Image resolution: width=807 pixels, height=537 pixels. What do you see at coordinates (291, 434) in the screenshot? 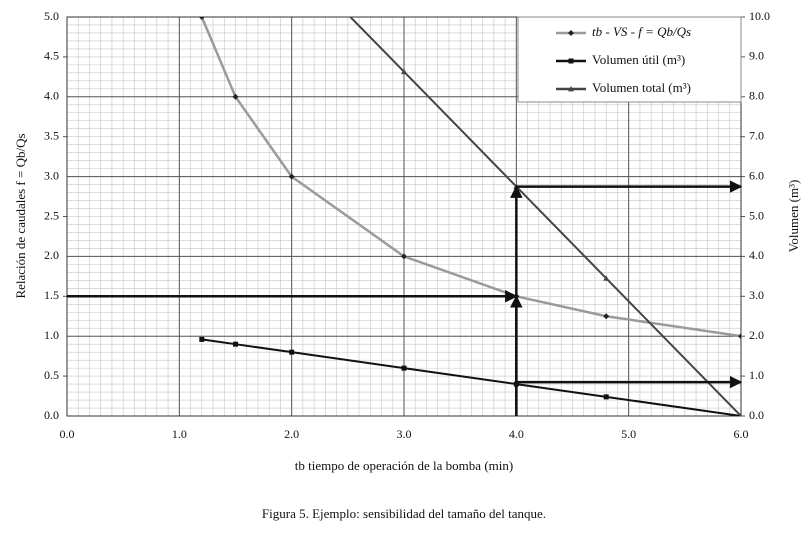
I see `x-tick-label: 2.0` at bounding box center [291, 434].